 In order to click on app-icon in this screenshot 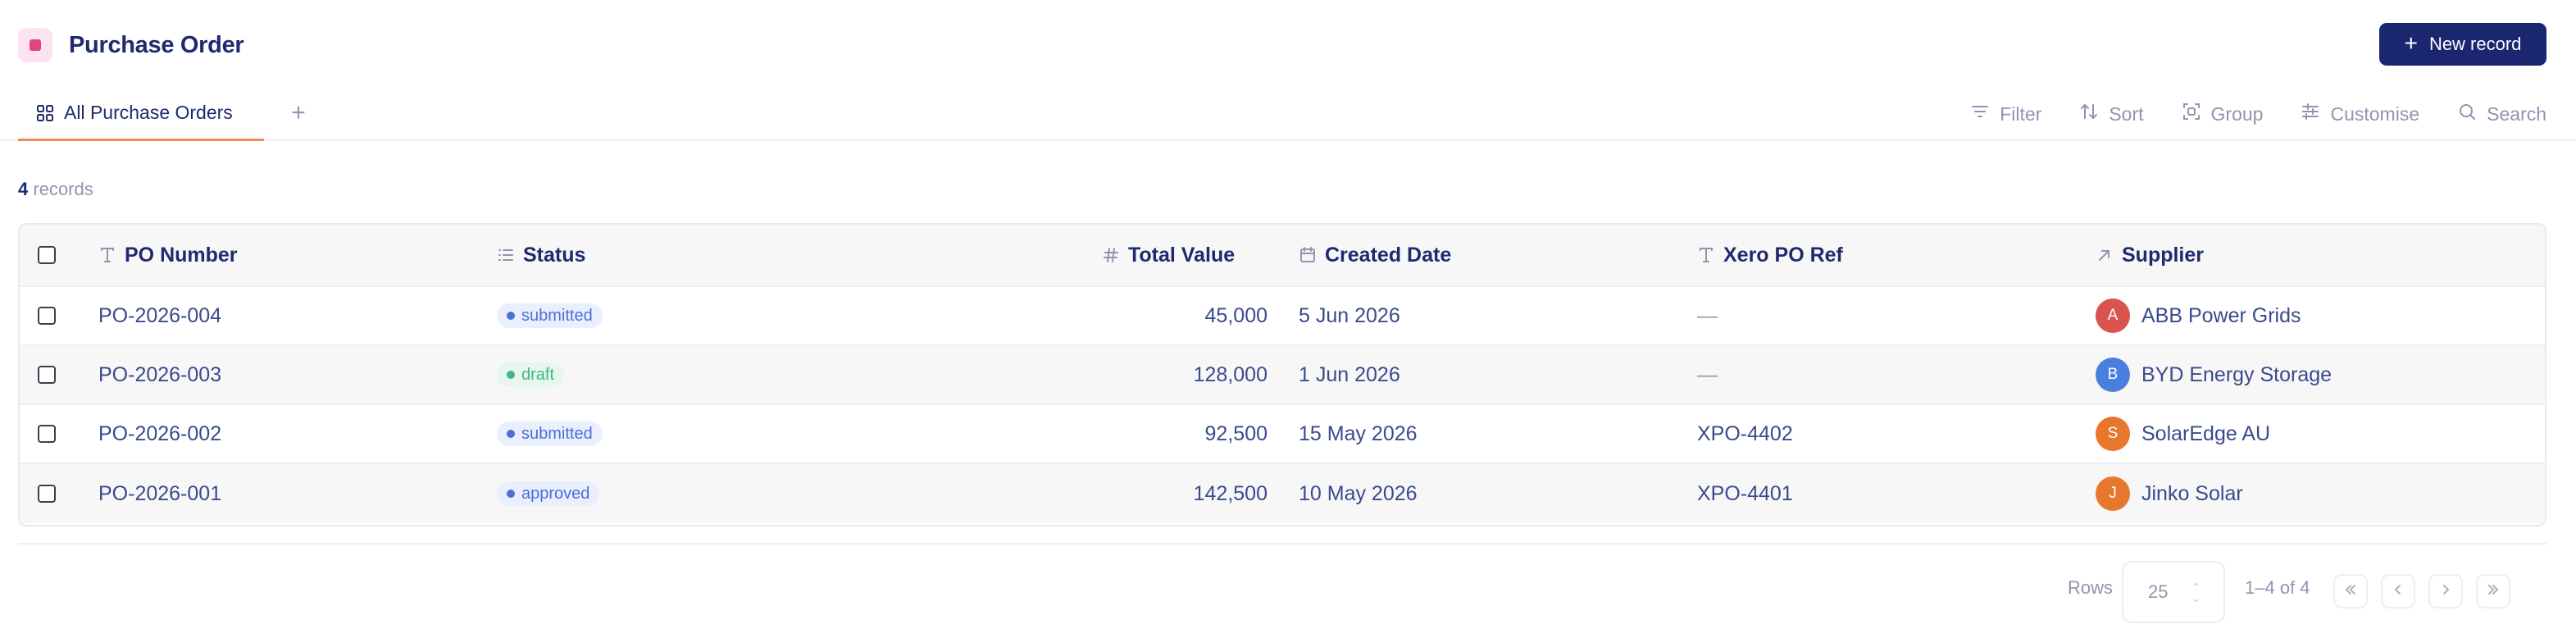, I will do `click(35, 45)`.